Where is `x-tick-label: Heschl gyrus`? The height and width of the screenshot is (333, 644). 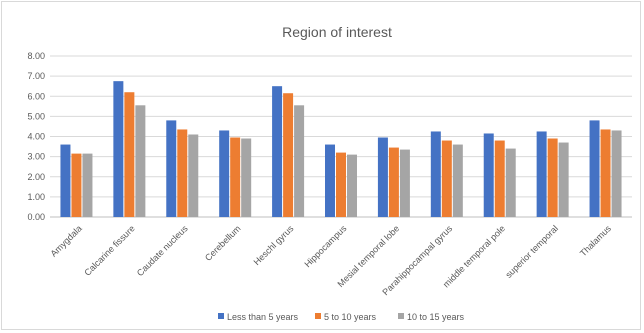
x-tick-label: Heschl gyrus is located at coordinates (274, 245).